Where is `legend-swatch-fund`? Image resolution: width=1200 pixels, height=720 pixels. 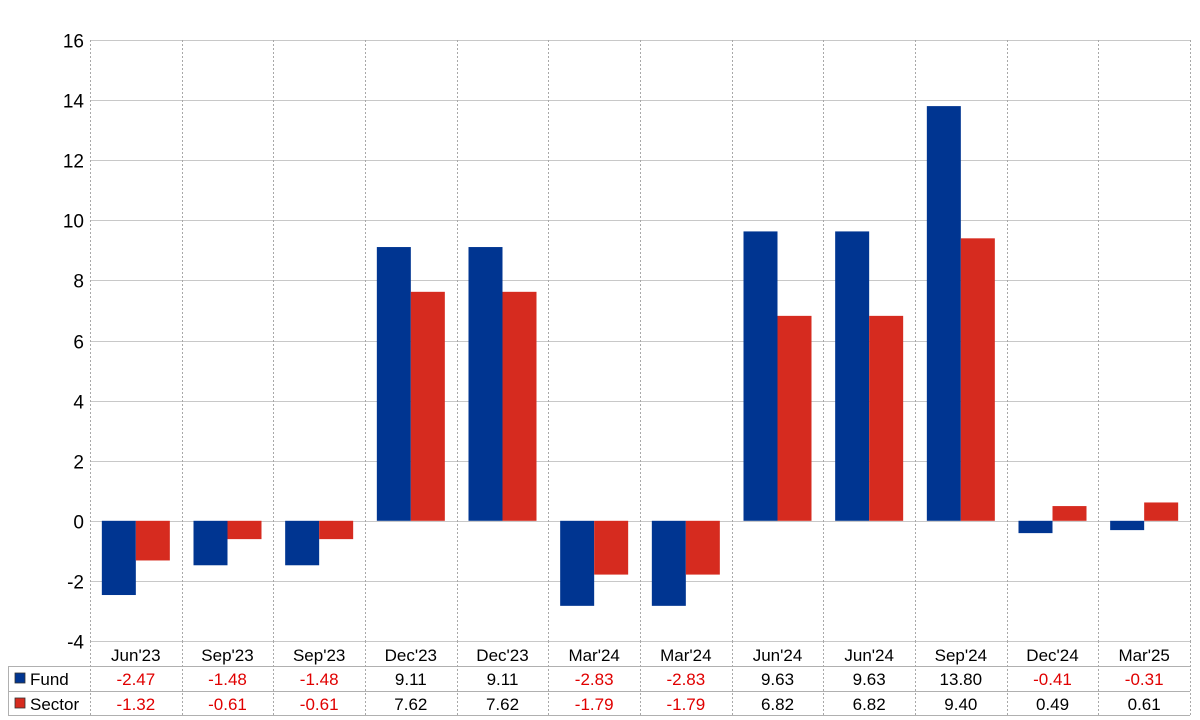
legend-swatch-fund is located at coordinates (20, 678).